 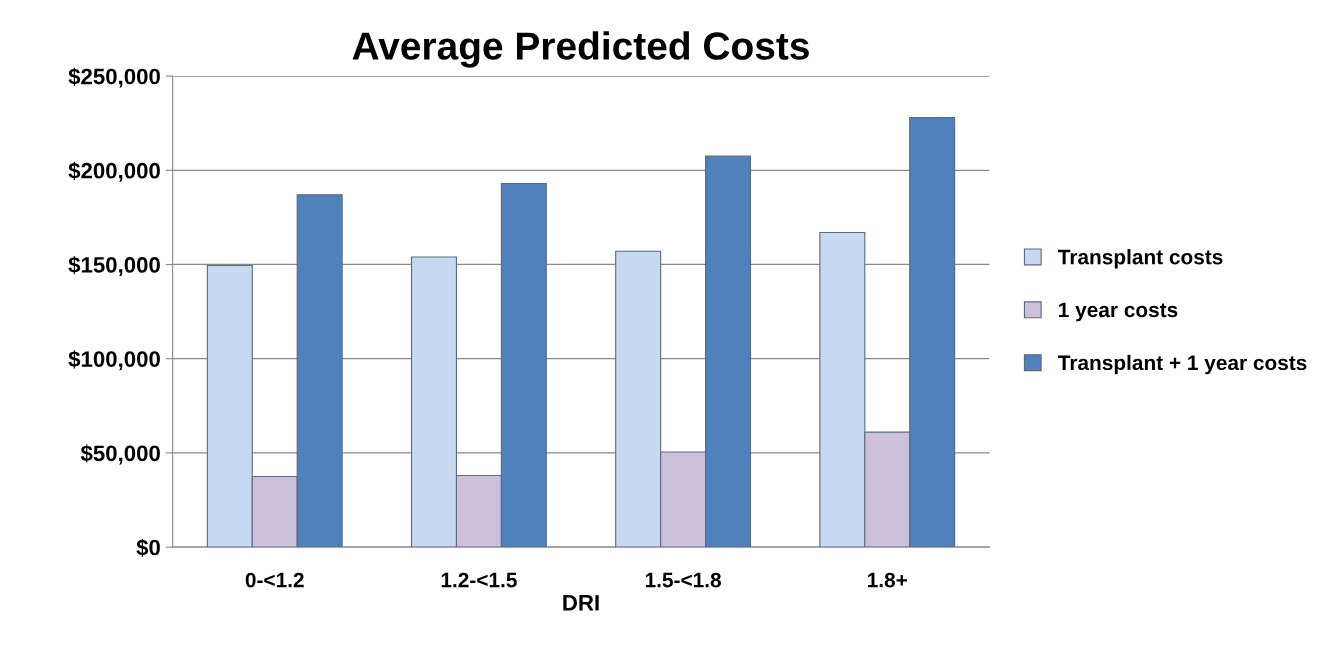 What do you see at coordinates (114, 77) in the screenshot?
I see `y-tick-label: $250,000` at bounding box center [114, 77].